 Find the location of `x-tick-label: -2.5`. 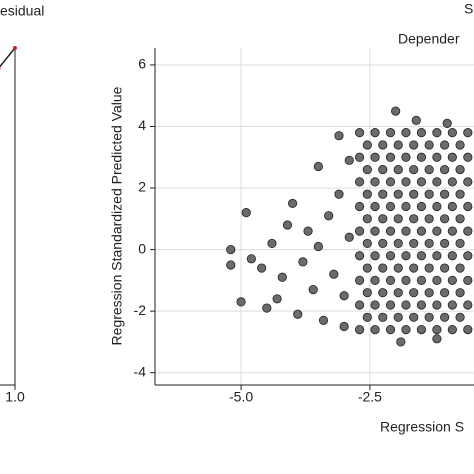

x-tick-label: -2.5 is located at coordinates (370, 397).